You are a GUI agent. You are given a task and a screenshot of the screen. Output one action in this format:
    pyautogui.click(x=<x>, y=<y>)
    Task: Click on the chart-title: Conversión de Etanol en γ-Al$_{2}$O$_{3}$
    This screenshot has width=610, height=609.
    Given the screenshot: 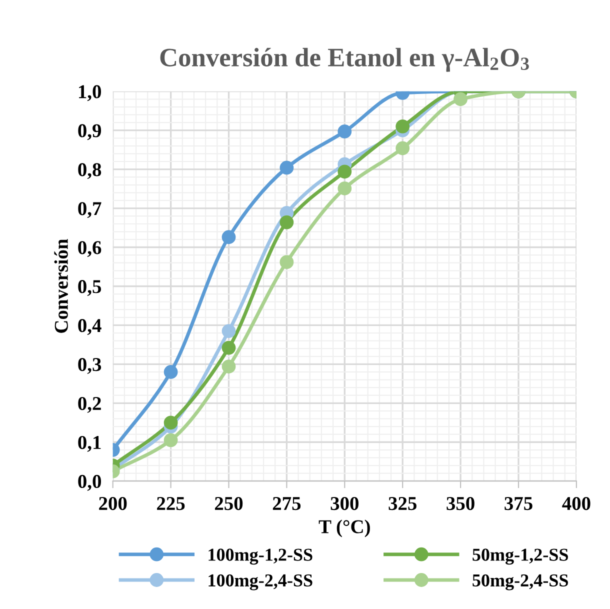 What is the action you would take?
    pyautogui.click(x=344, y=60)
    